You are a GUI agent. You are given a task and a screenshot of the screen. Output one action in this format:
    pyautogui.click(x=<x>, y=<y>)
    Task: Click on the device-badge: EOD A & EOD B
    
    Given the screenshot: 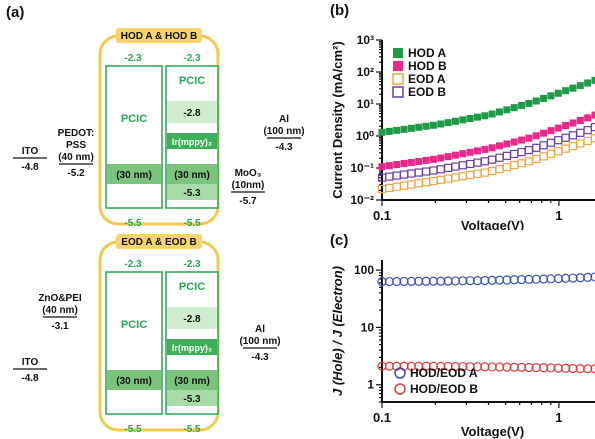 What is the action you would take?
    pyautogui.click(x=158, y=242)
    